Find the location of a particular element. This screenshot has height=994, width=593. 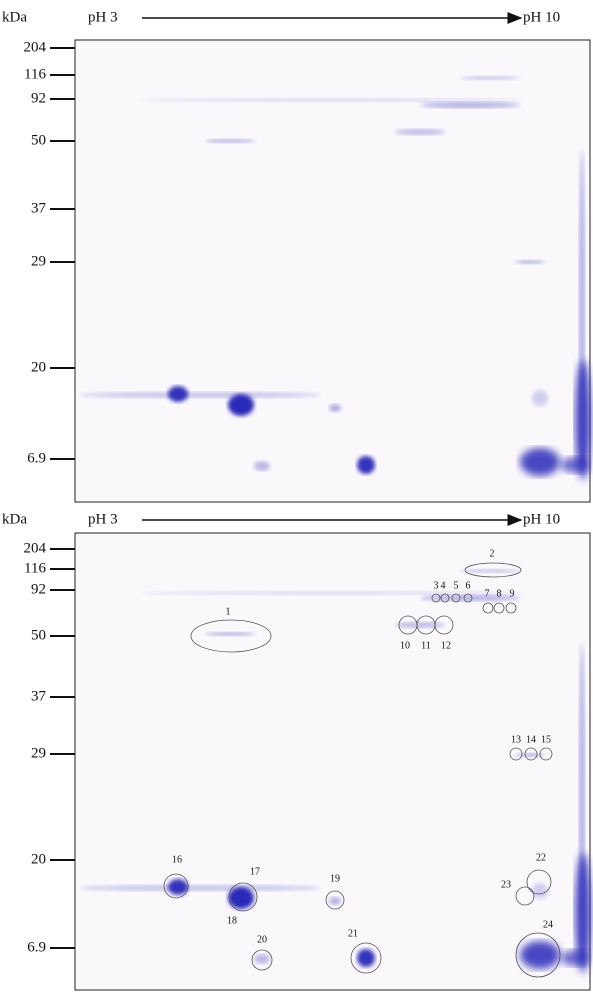

spot-label: 11 is located at coordinates (426, 645).